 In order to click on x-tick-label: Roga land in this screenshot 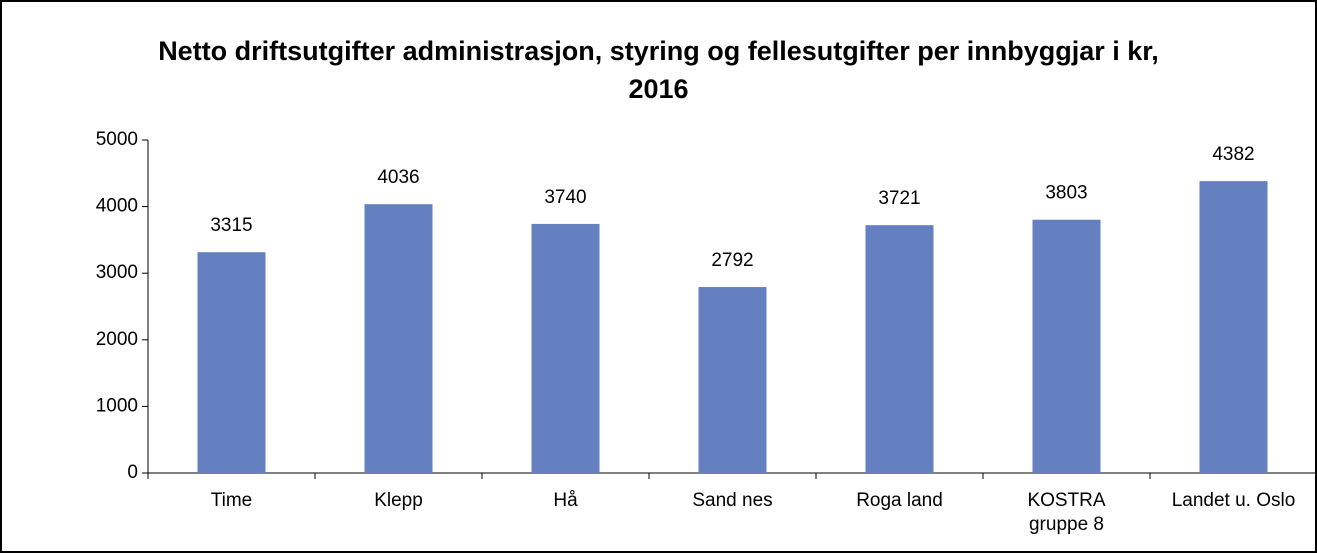, I will do `click(899, 500)`.